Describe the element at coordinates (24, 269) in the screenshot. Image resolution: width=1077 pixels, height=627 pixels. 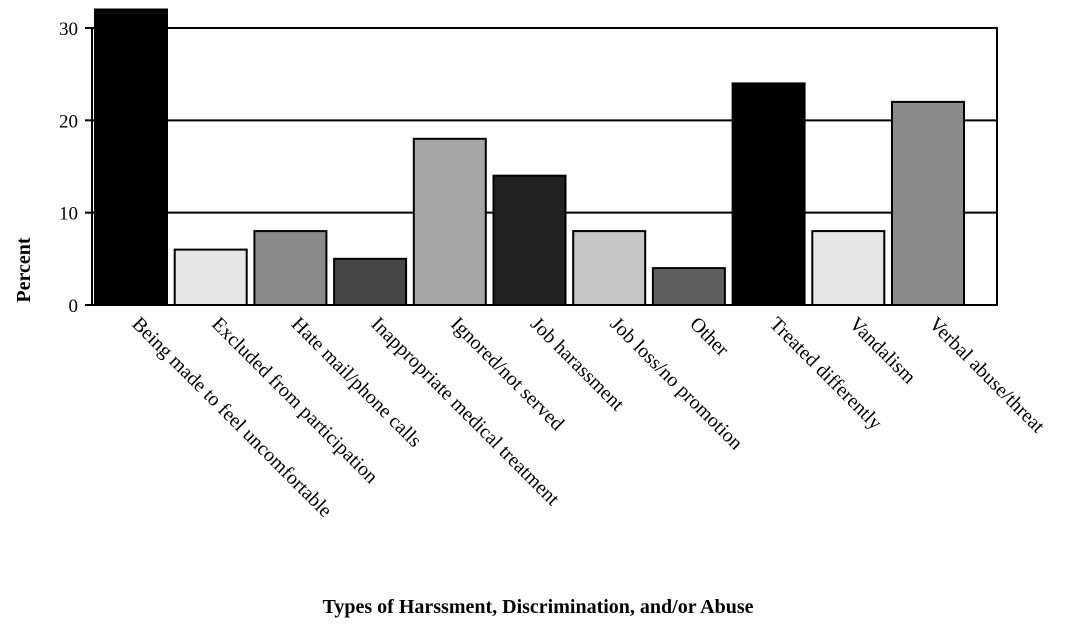
I see `y-axis-title: Percent` at that location.